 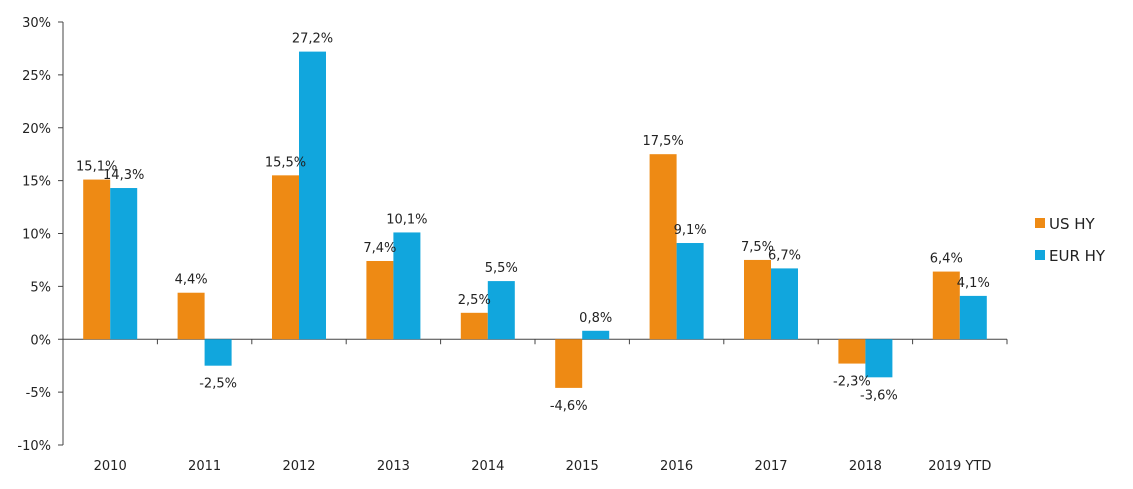 What do you see at coordinates (595, 318) in the screenshot?
I see `data-label: 0,8%` at bounding box center [595, 318].